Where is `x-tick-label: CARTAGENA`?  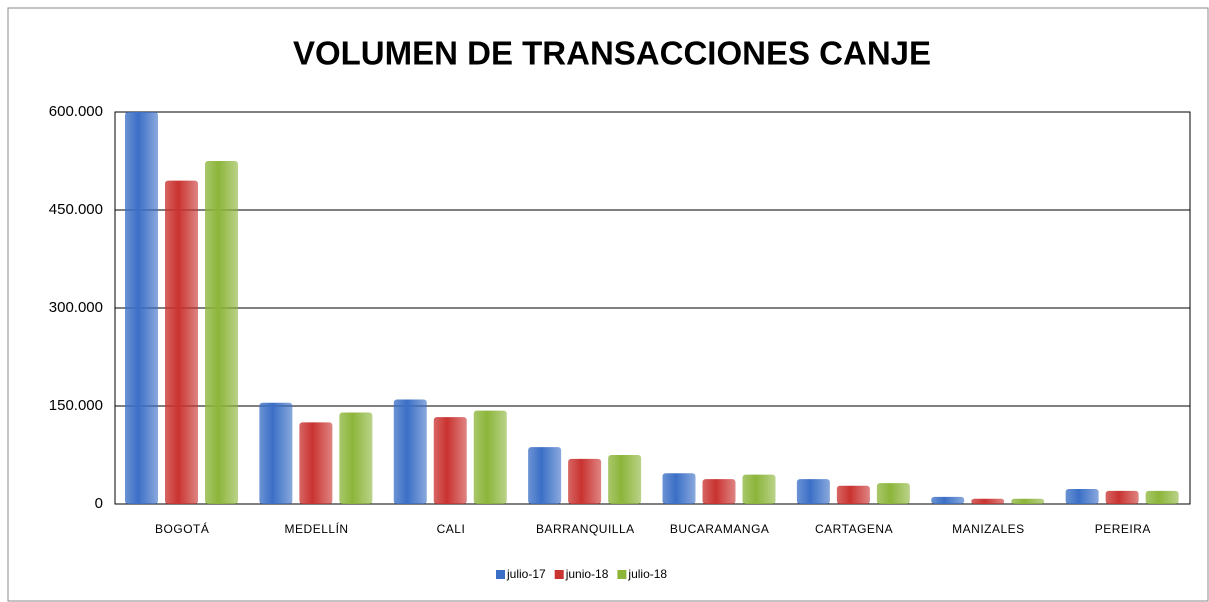 x-tick-label: CARTAGENA is located at coordinates (854, 529).